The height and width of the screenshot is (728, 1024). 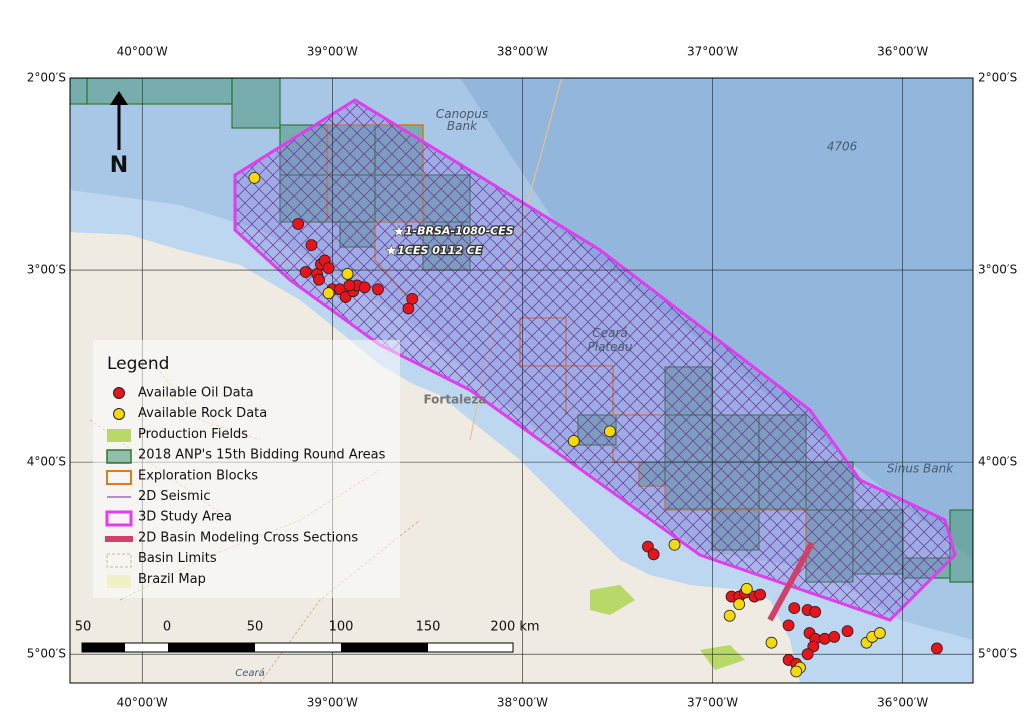 I want to click on place-label: Canopus Bank, so click(x=462, y=120).